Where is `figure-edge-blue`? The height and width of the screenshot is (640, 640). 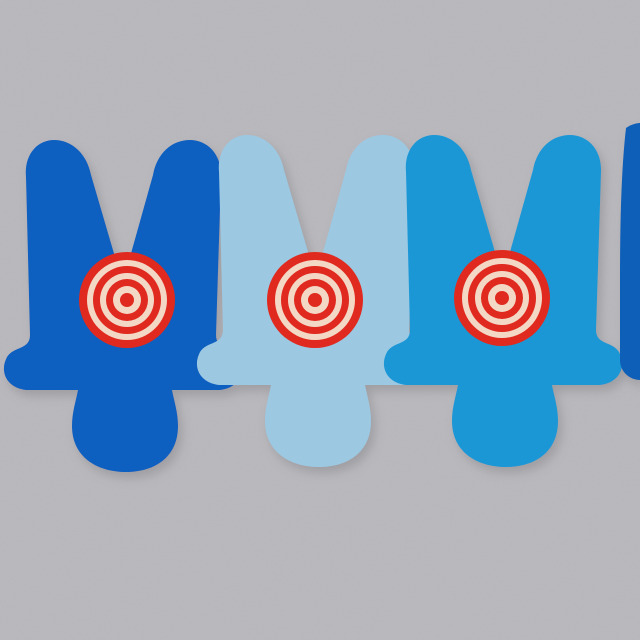 figure-edge-blue is located at coordinates (630, 251).